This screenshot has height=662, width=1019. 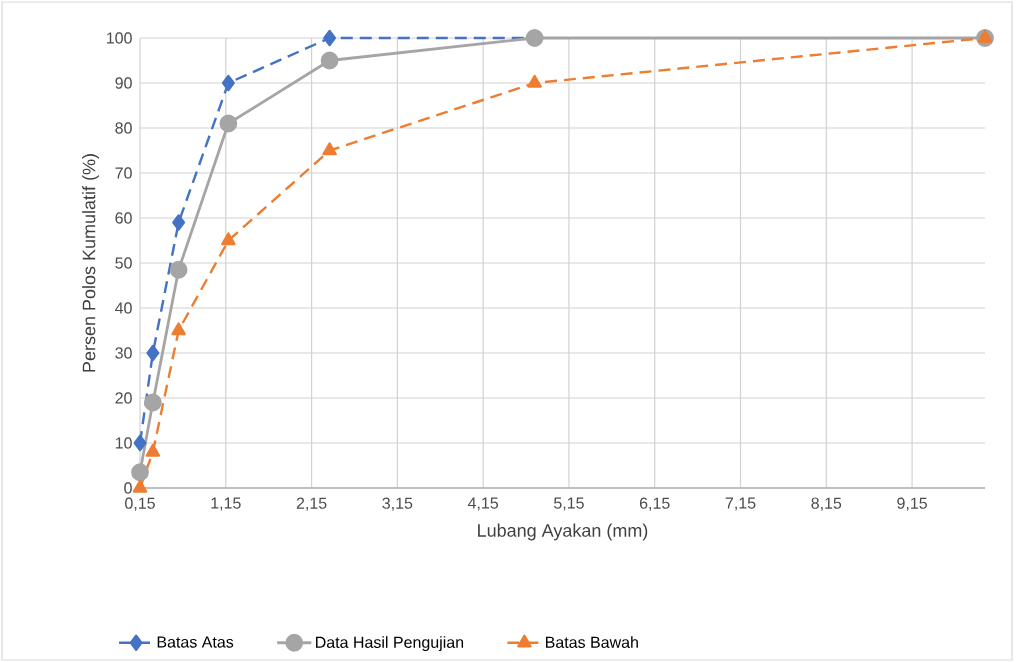 What do you see at coordinates (563, 532) in the screenshot?
I see `x-axis-title: Lubang Ayakan (mm)` at bounding box center [563, 532].